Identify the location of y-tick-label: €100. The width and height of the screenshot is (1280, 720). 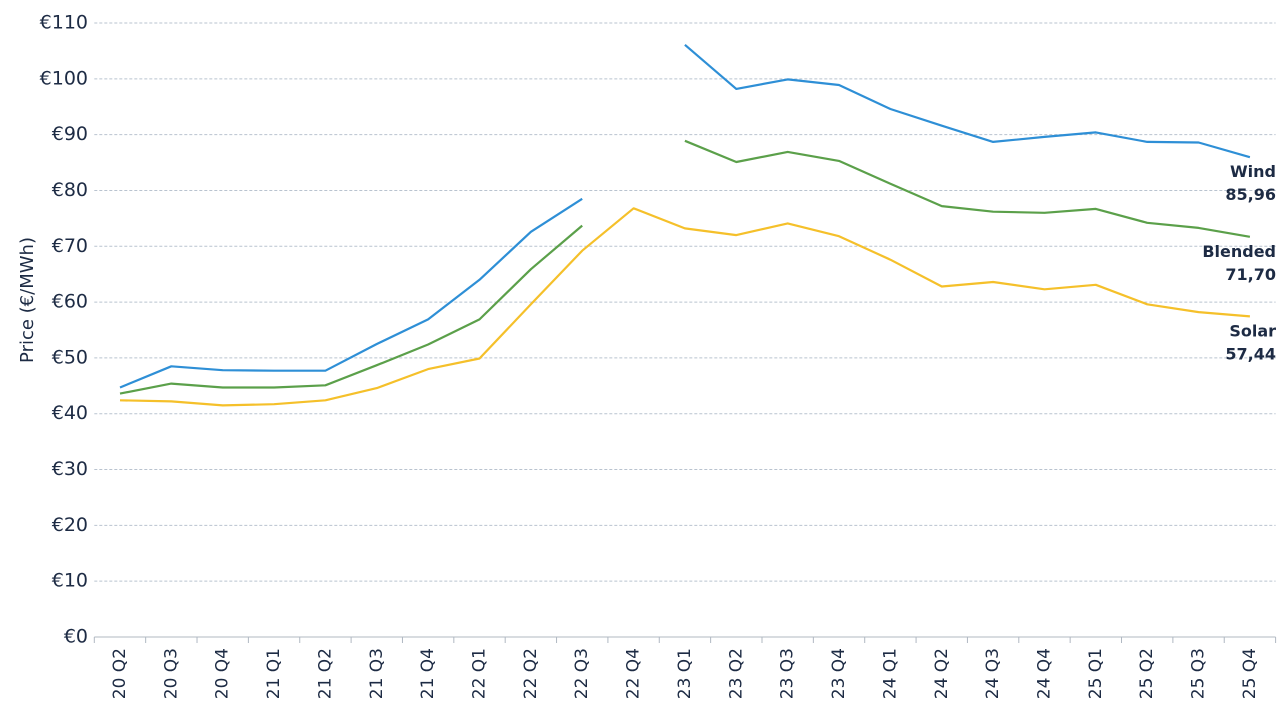
(64, 78).